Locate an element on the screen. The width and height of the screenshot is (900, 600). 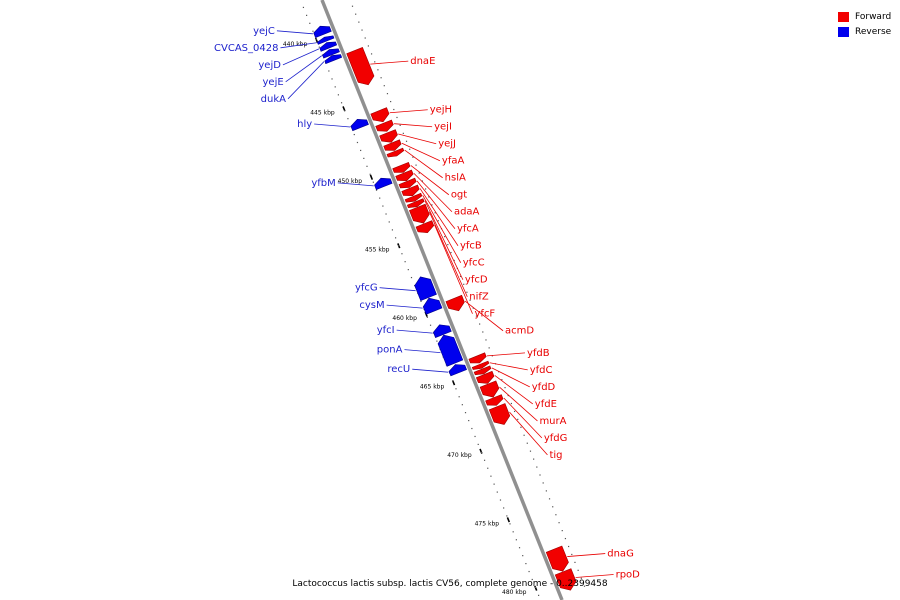
gene-murA is located at coordinates (489, 389).